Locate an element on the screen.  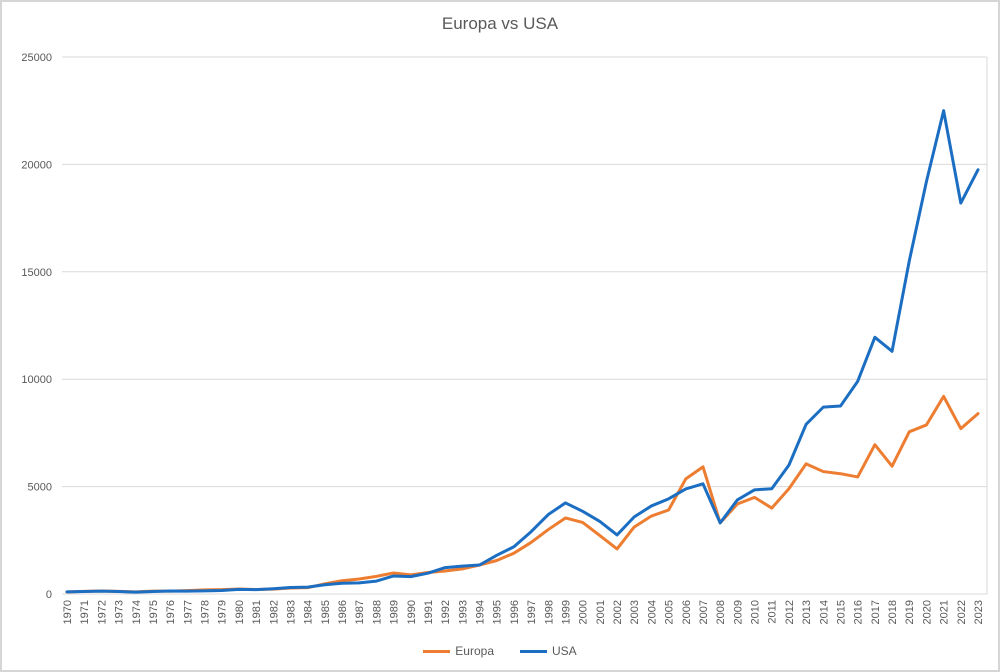
x-tick-label: 1994 is located at coordinates (481, 612).